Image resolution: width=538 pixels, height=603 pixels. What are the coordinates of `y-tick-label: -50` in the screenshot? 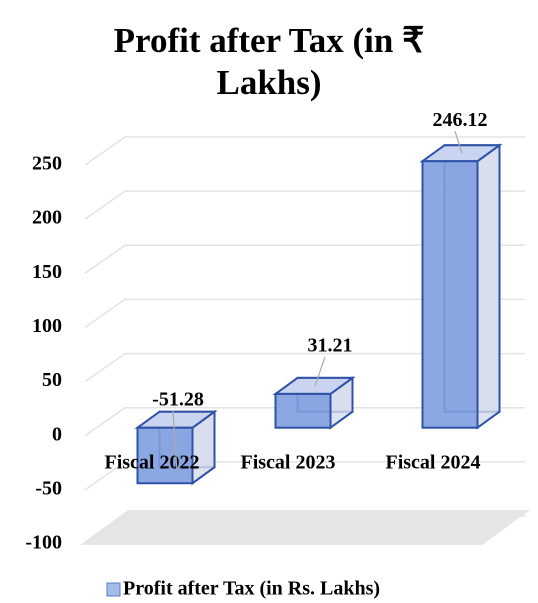 It's located at (48, 488).